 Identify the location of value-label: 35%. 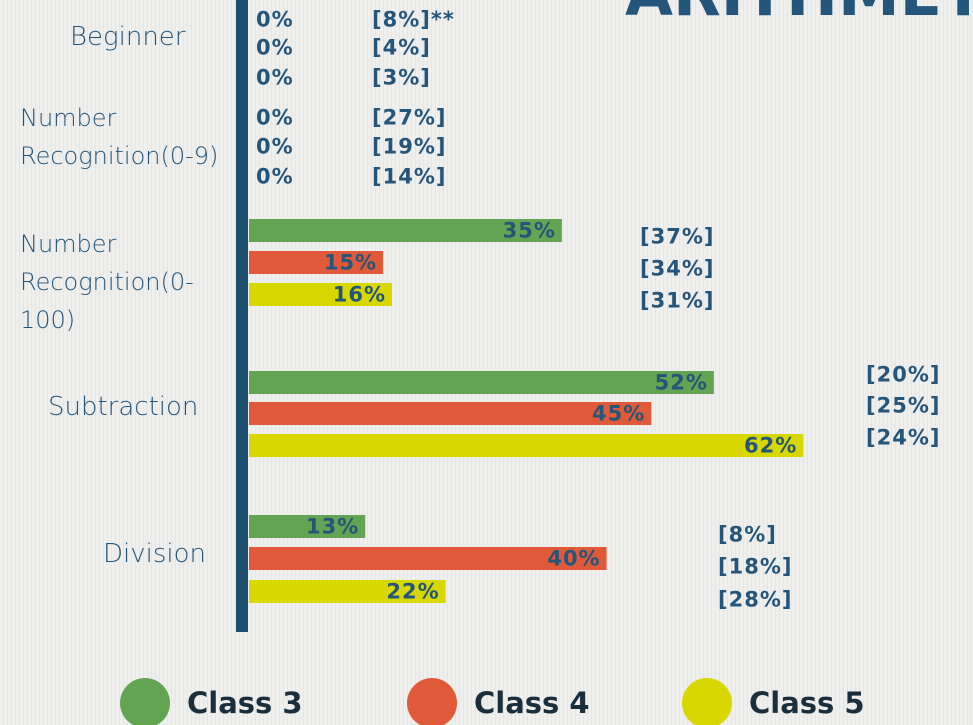
(529, 231).